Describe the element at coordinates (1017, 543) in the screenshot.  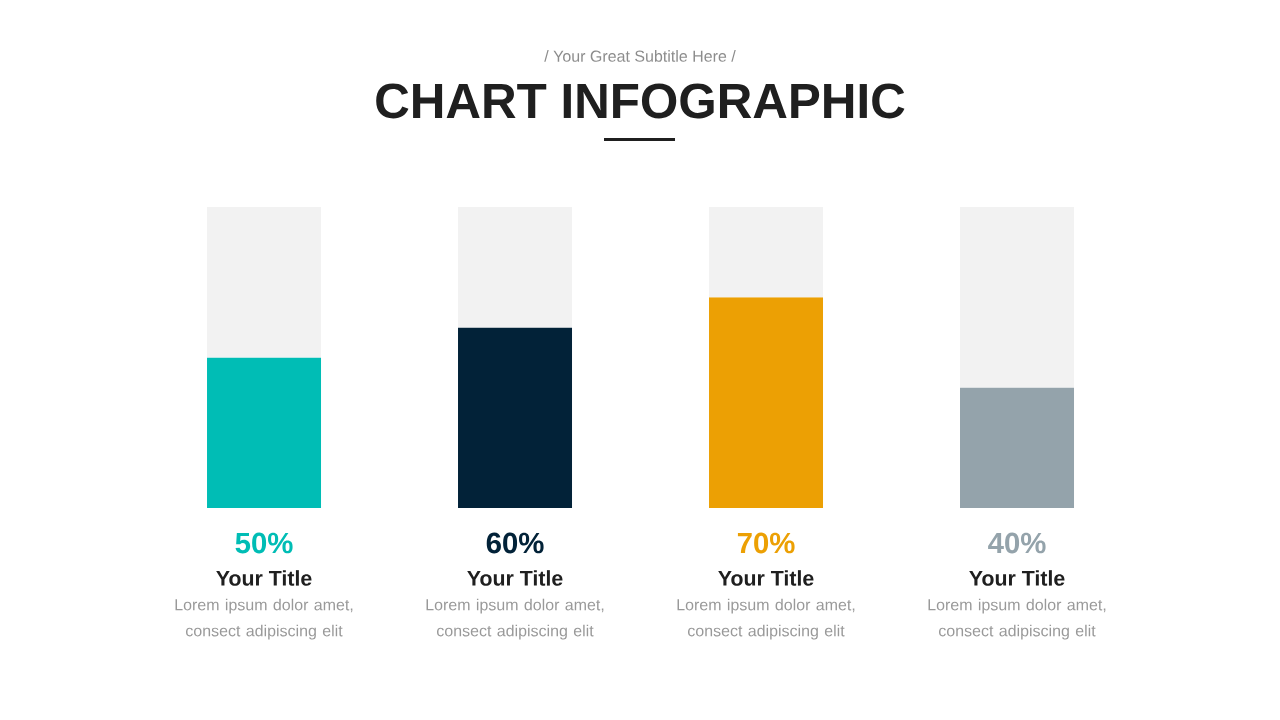
I see `data-label: 40%` at that location.